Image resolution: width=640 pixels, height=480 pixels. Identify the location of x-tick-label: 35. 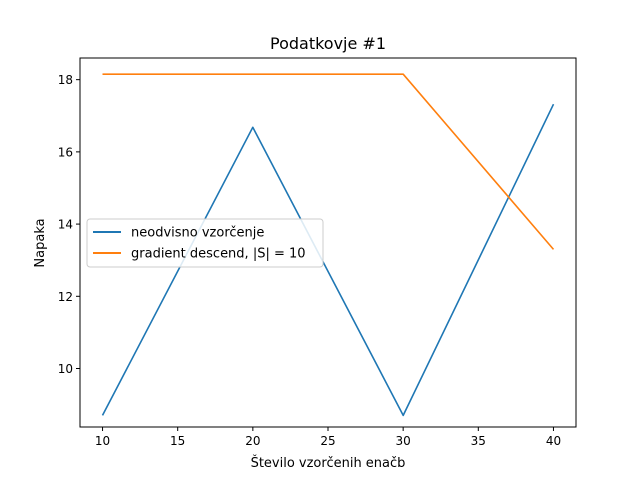
(478, 441).